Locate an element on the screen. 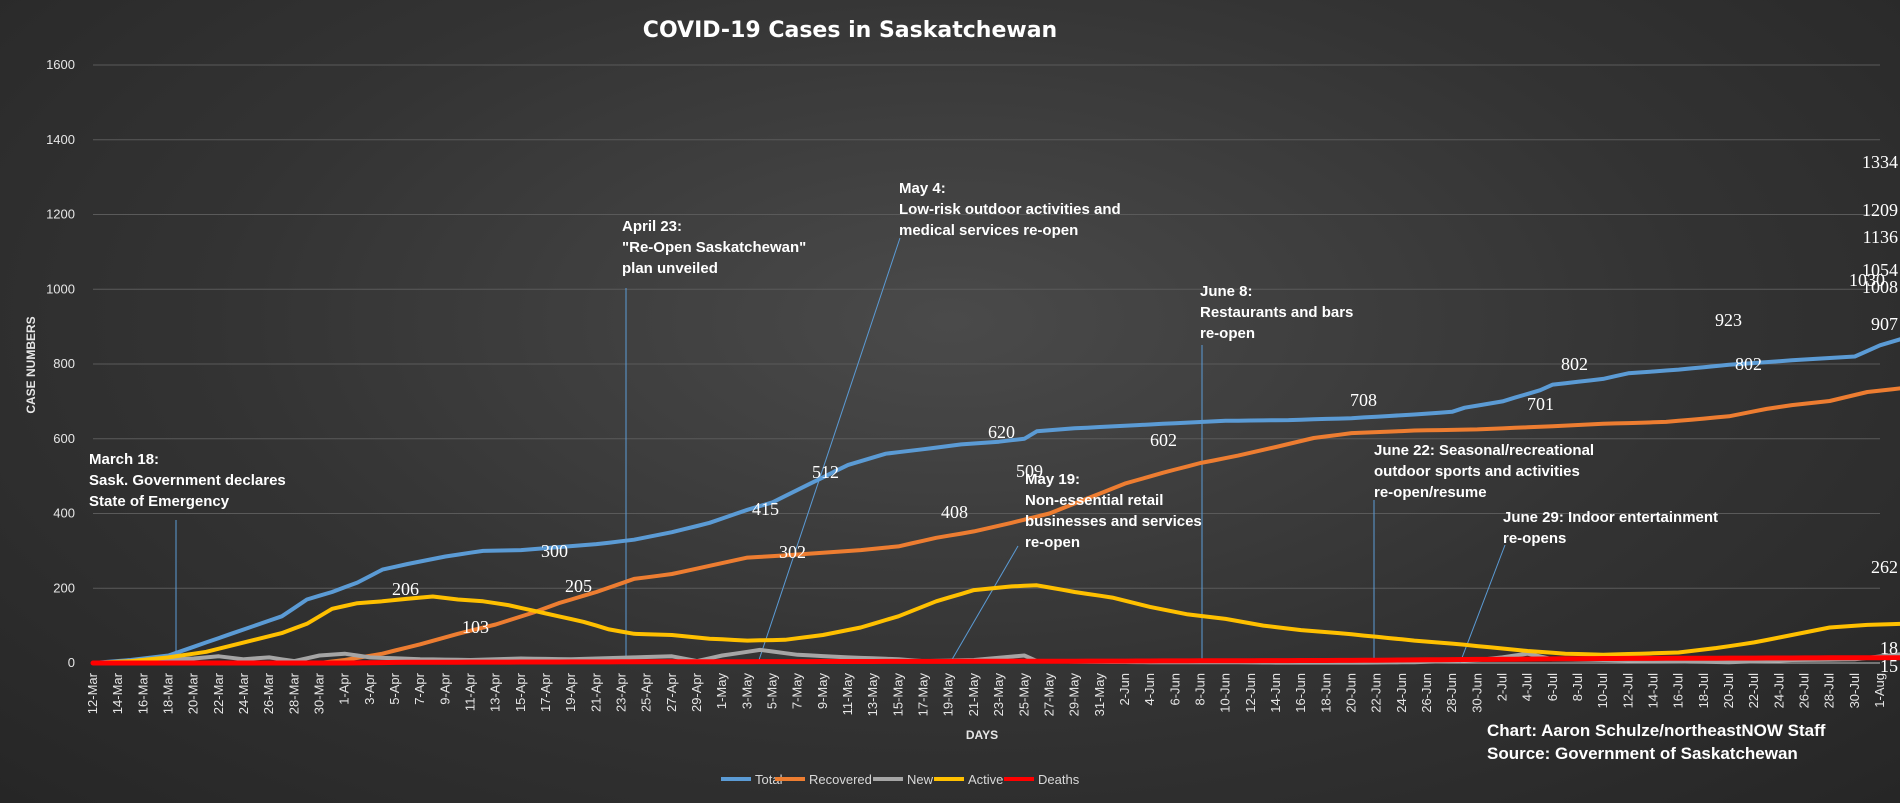 The image size is (1900, 803). x-tick-label: 1-May is located at coordinates (721, 691).